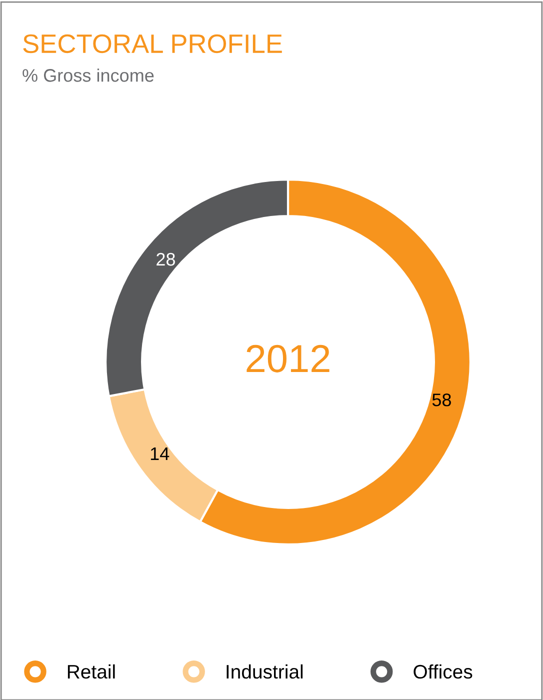  What do you see at coordinates (441, 400) in the screenshot?
I see `data-label: 58` at bounding box center [441, 400].